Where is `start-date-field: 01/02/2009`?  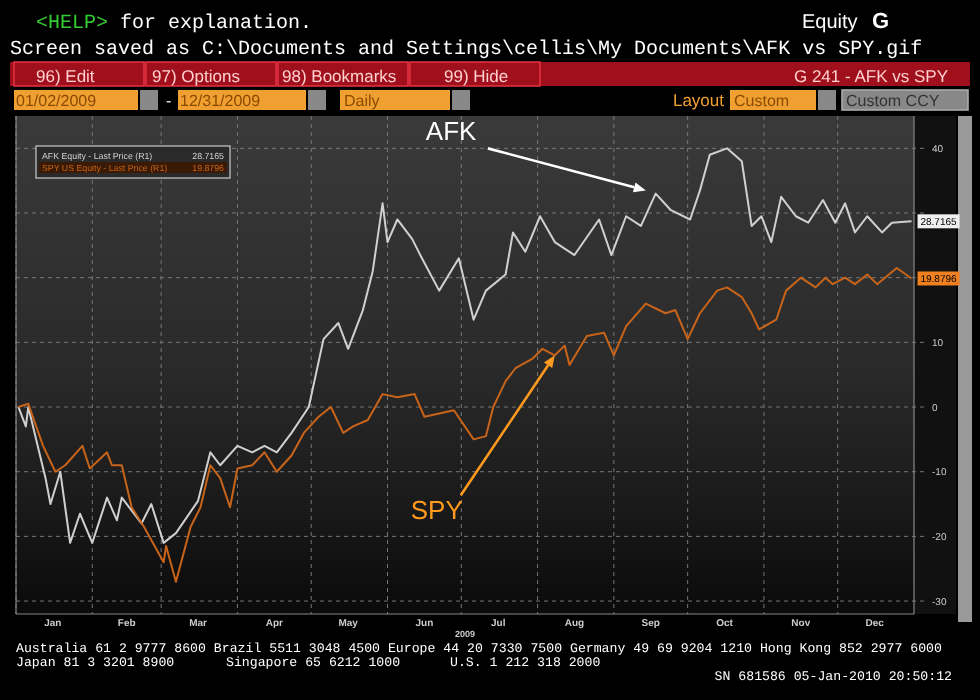 start-date-field: 01/02/2009 is located at coordinates (76, 100).